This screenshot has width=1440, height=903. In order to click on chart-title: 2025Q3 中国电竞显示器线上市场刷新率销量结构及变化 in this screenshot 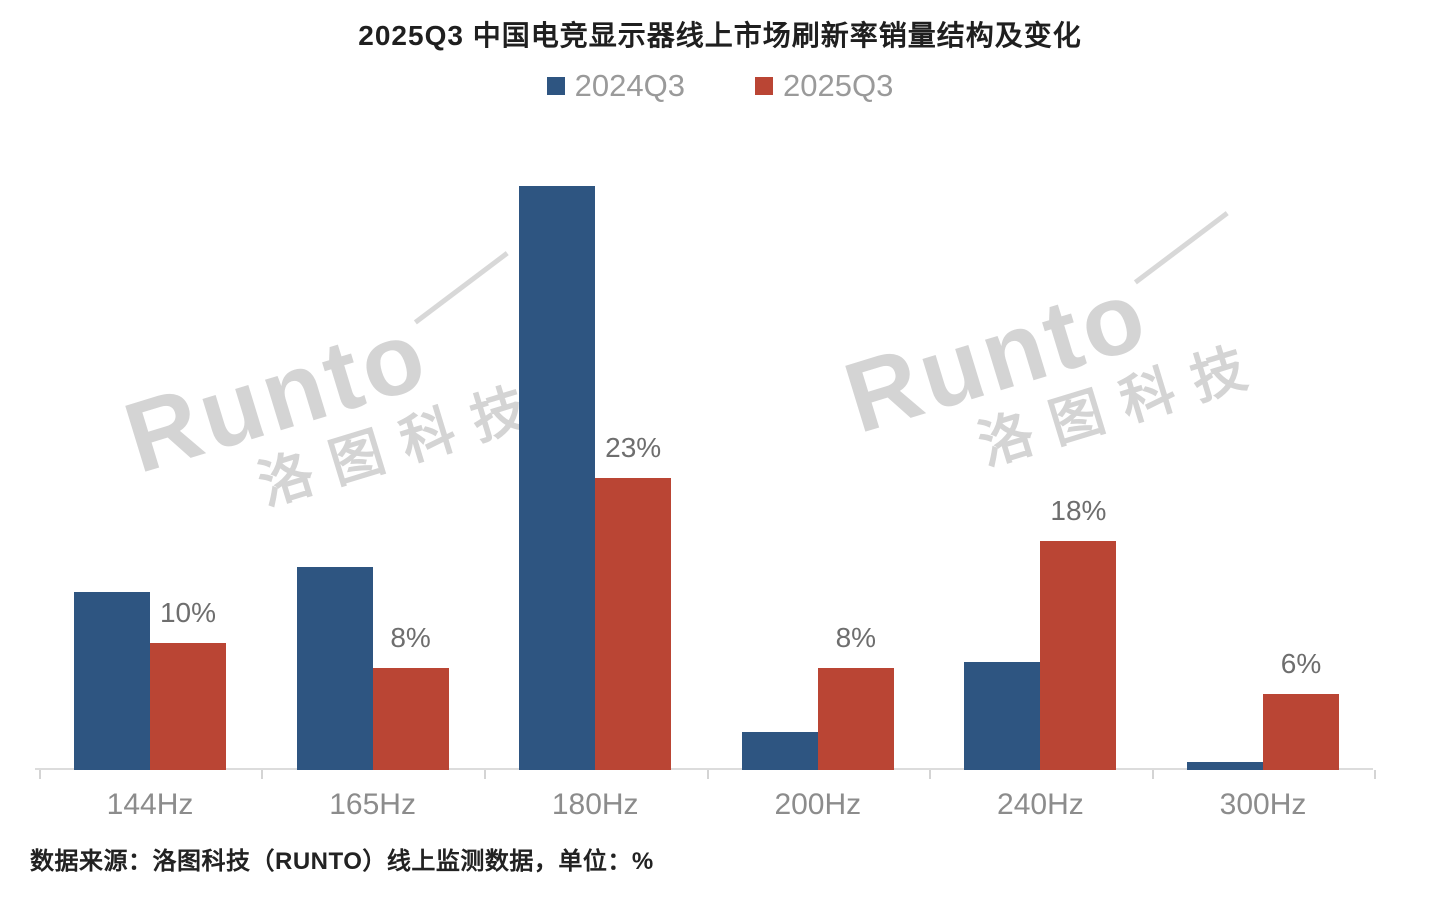, I will do `click(720, 35)`.